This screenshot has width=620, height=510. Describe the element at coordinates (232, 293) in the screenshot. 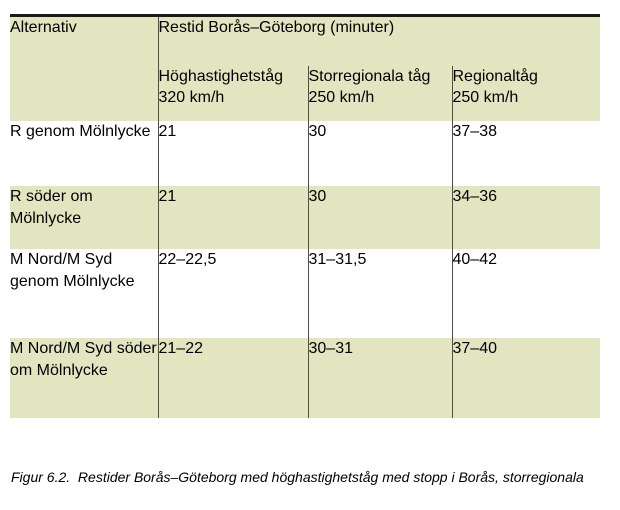

I see `value-hoghastighetstag: 22–22,5` at that location.